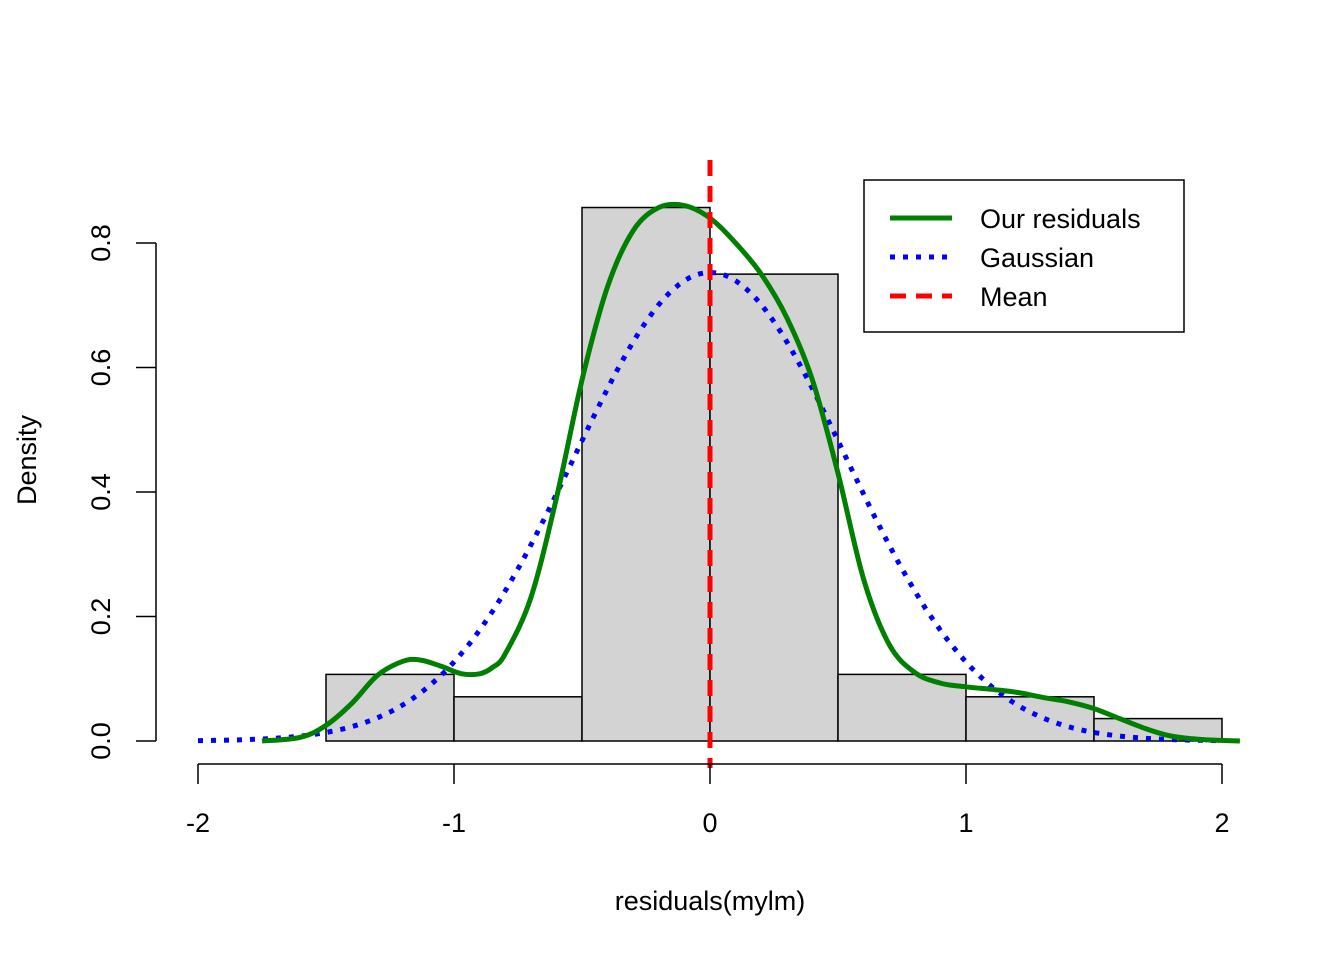 The width and height of the screenshot is (1344, 960). I want to click on x-tick-label: -2, so click(198, 823).